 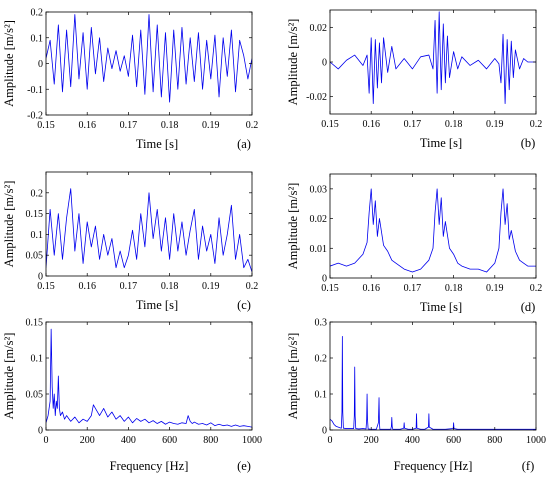 What do you see at coordinates (319, 219) in the screenshot?
I see `panel-d-ytick-label: 0.02` at bounding box center [319, 219].